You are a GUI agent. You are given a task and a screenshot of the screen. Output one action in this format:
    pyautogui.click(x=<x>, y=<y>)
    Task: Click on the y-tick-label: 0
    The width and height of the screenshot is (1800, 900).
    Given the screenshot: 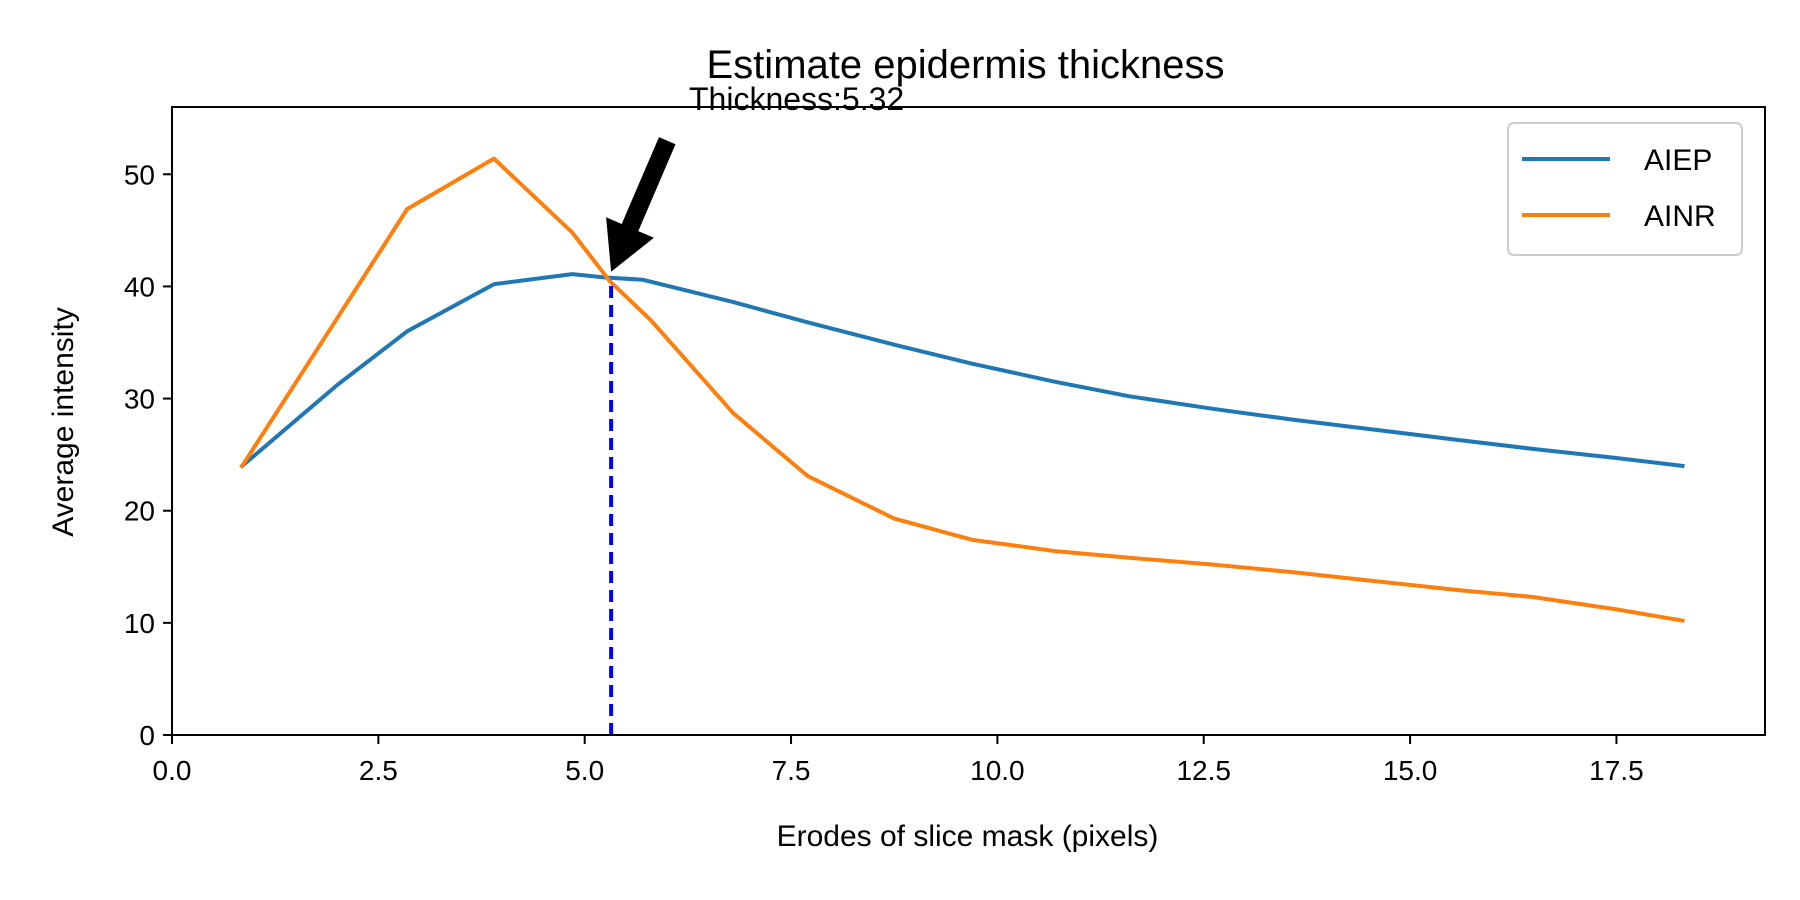 What is the action you would take?
    pyautogui.click(x=147, y=735)
    